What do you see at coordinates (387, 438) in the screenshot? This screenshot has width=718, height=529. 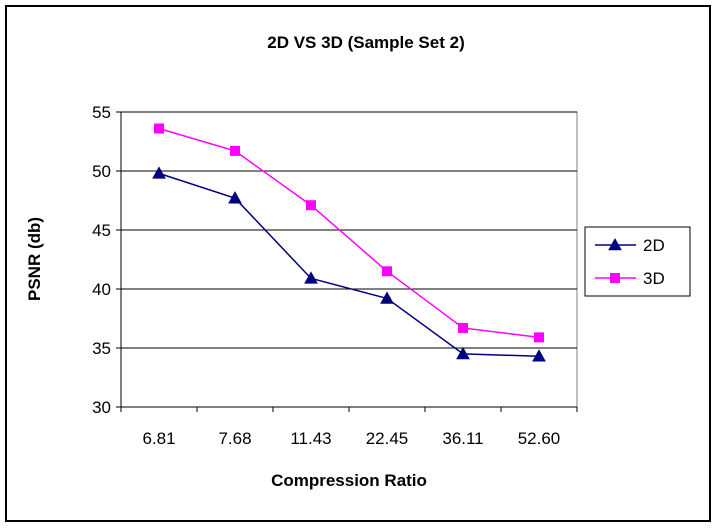 I see `x-tick-label: 22.45` at bounding box center [387, 438].